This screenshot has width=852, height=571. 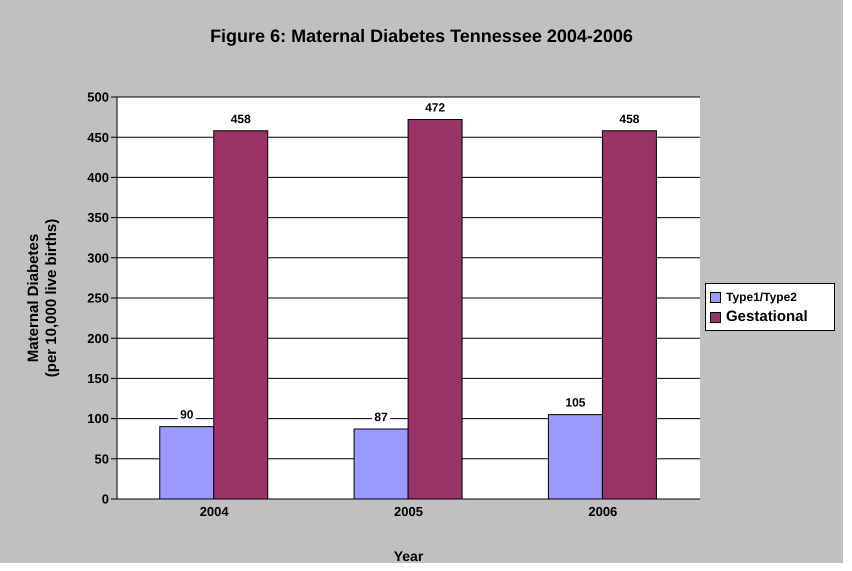 I want to click on chart-title: Figure 6: Maternal Diabetes Tennessee 2004-2006, so click(x=421, y=36).